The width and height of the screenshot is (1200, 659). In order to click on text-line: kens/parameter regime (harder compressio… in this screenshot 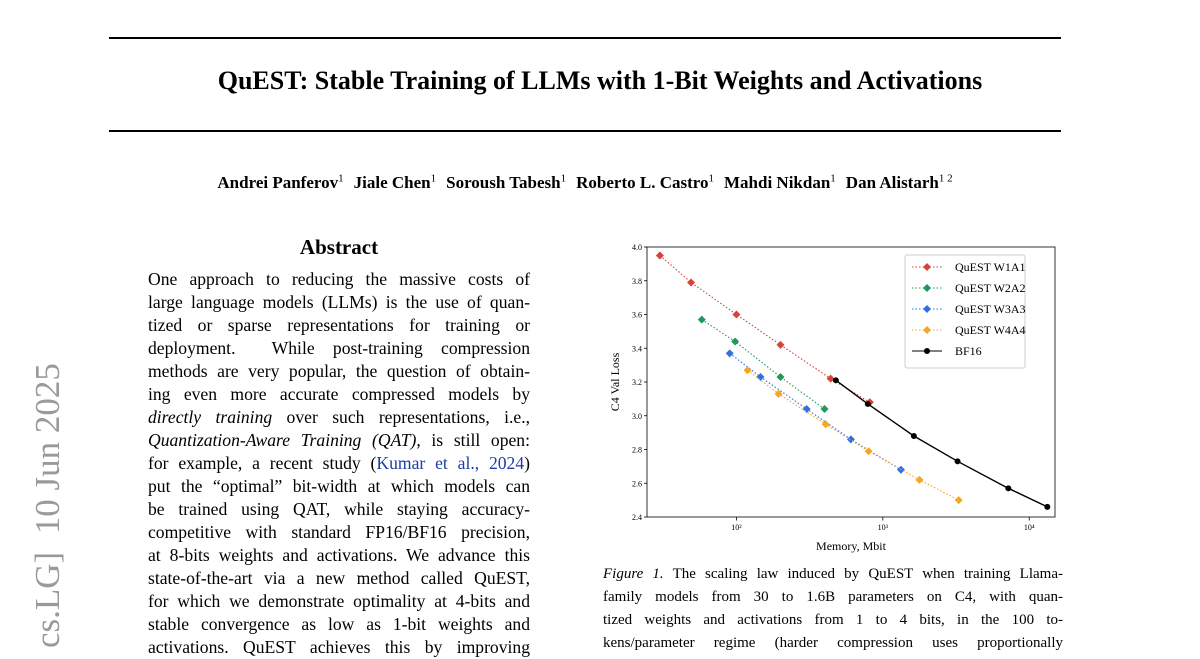, I will do `click(833, 643)`.